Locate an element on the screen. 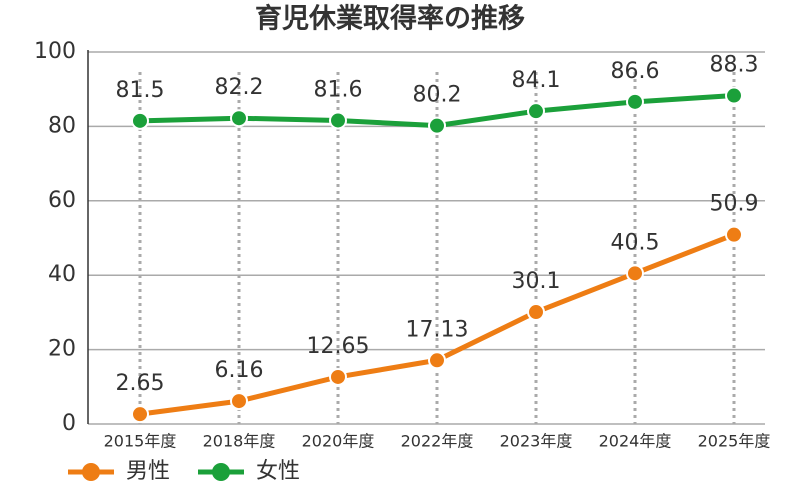  y-tick-label: 60 is located at coordinates (62, 200).